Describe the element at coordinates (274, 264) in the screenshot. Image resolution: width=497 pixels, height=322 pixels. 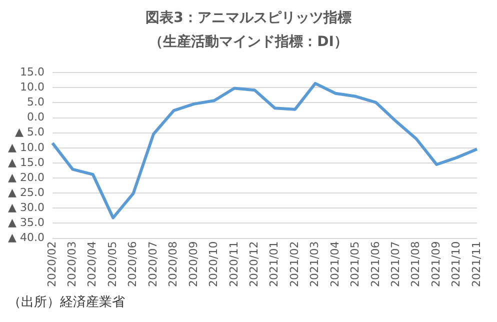
I see `x-tick-label: 2021/01` at that location.